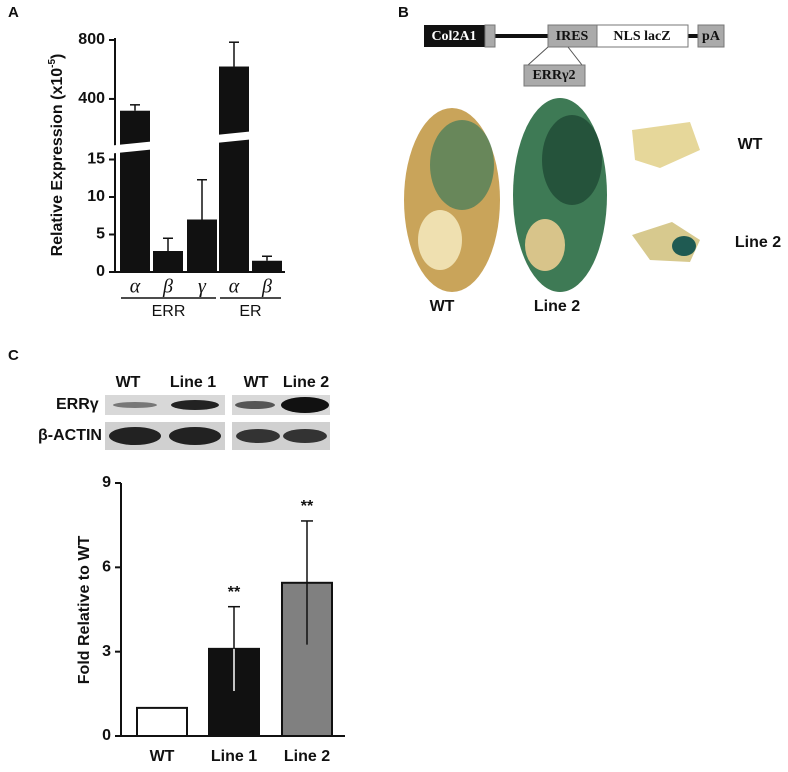  What do you see at coordinates (106, 567) in the screenshot?
I see `y-tick-label: 6` at bounding box center [106, 567].